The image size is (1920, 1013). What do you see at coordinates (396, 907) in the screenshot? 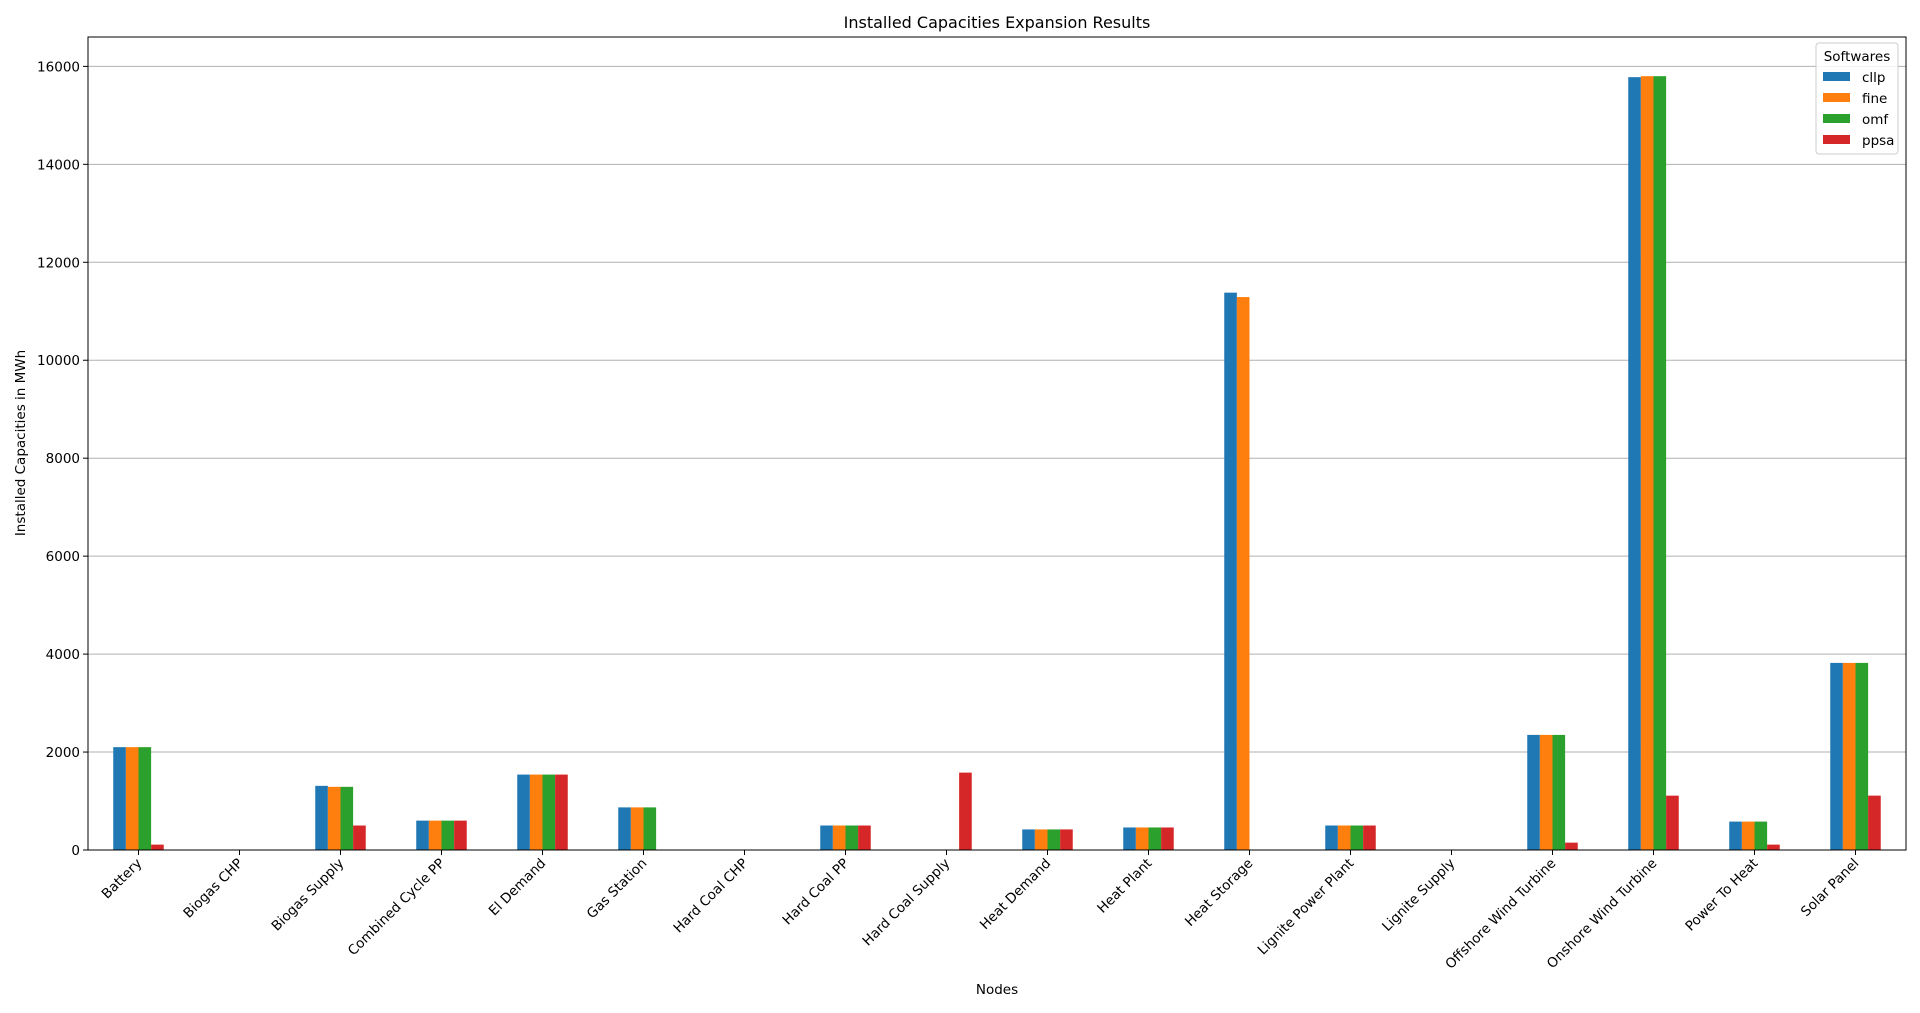
I see `x-tick-label: Combined Cycle PP` at bounding box center [396, 907].